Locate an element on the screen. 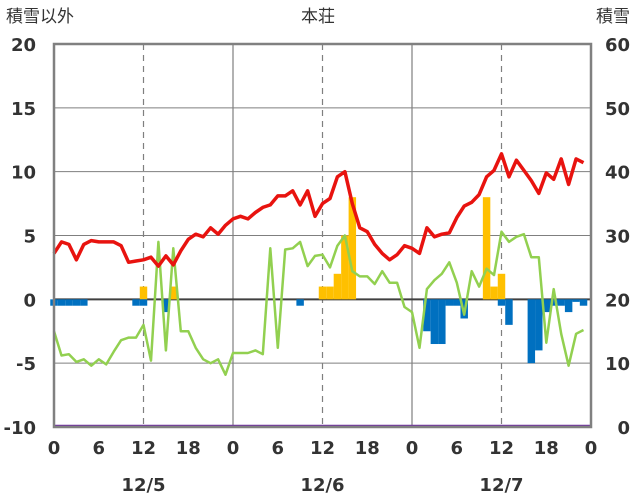  left-tick-label: 0 is located at coordinates (29, 300).